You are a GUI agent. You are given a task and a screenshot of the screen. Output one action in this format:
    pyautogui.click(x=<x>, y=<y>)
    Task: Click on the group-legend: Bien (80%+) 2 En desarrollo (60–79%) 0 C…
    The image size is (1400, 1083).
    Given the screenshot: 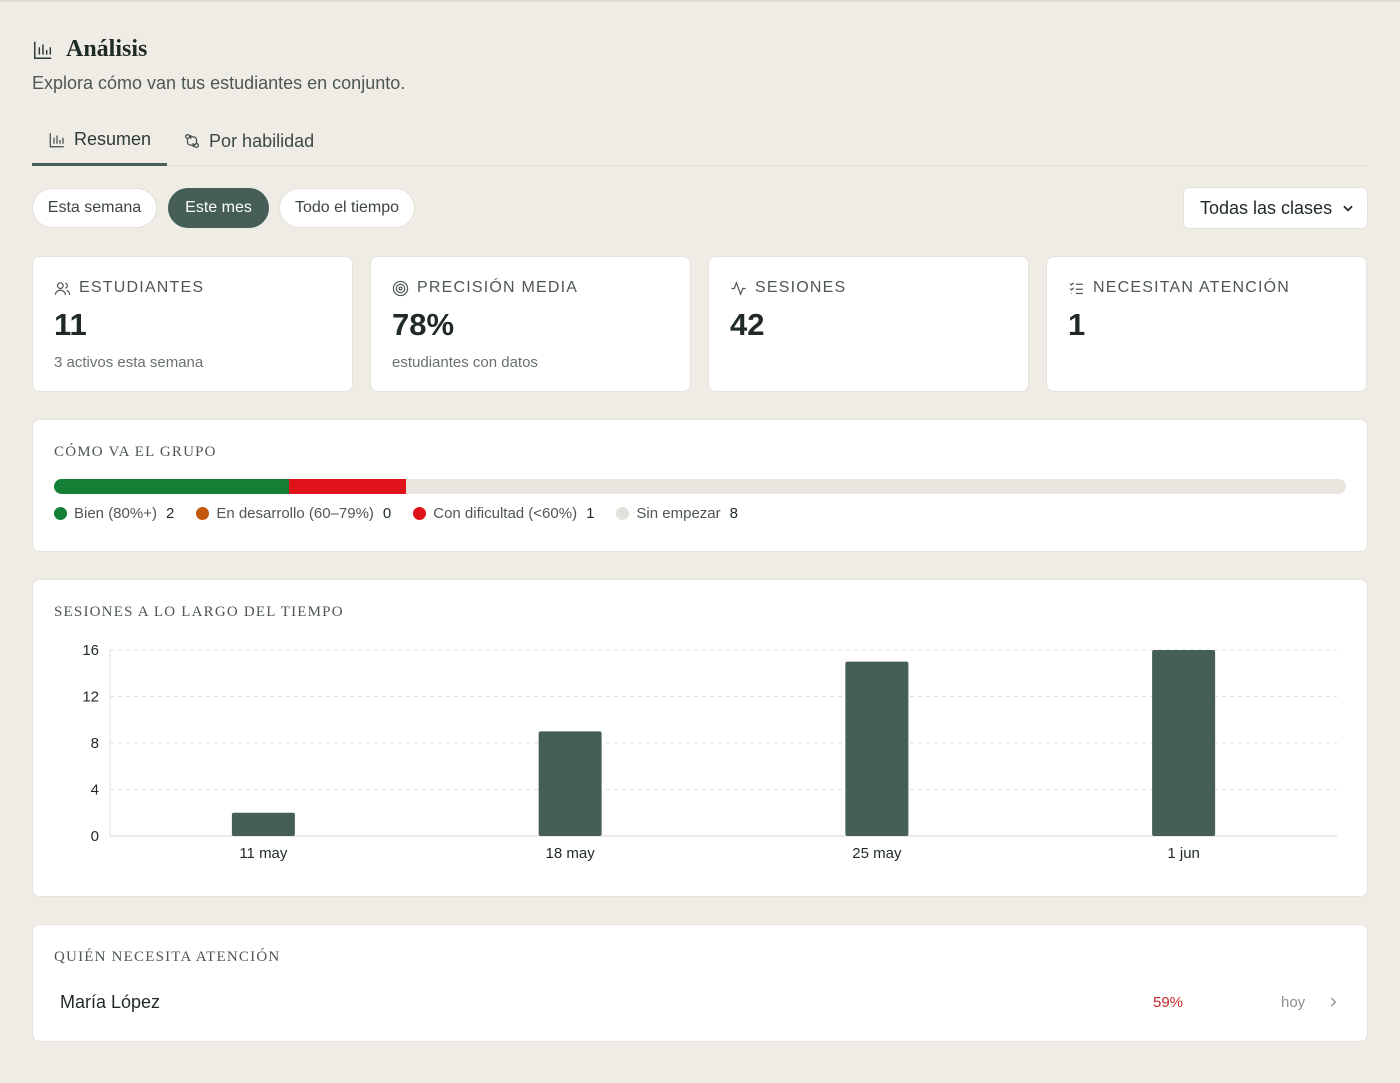 What is the action you would take?
    pyautogui.click(x=700, y=513)
    